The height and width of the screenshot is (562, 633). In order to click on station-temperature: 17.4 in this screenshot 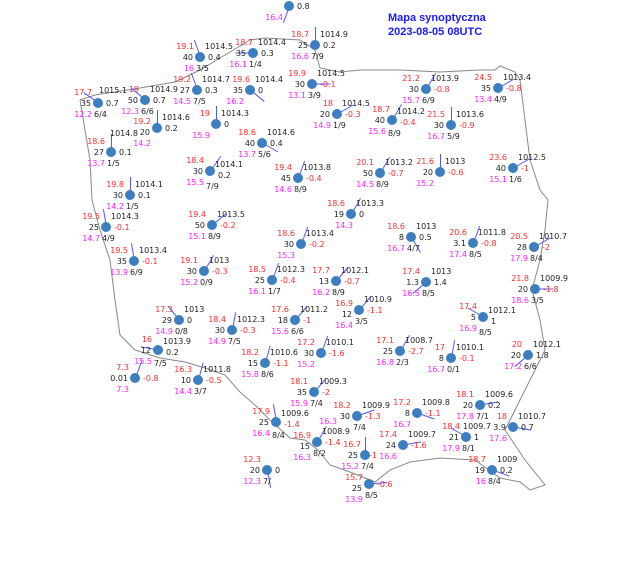, I will do `click(388, 434)`.